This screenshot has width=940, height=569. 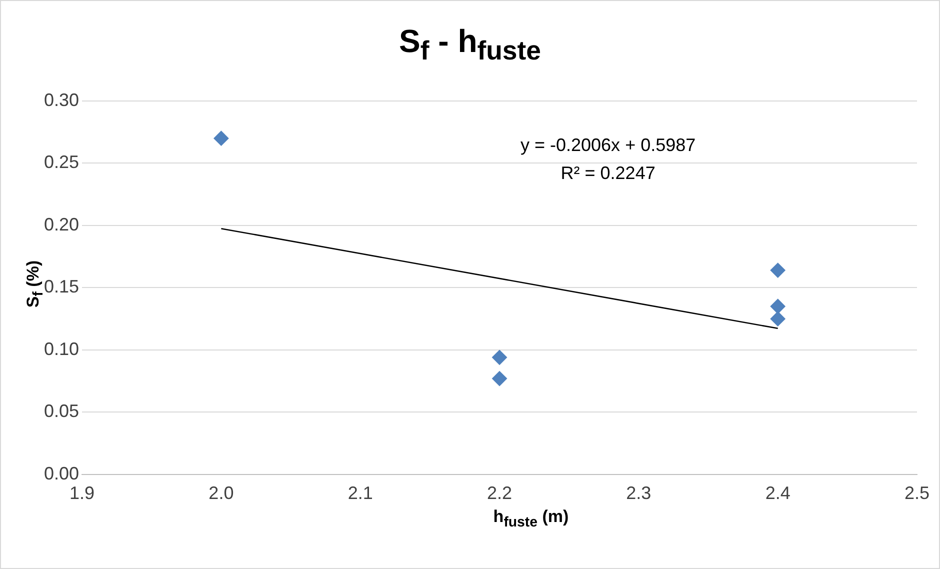 I want to click on chart-title: S$_{f}$ - h$_{fuste}$, so click(x=470, y=44).